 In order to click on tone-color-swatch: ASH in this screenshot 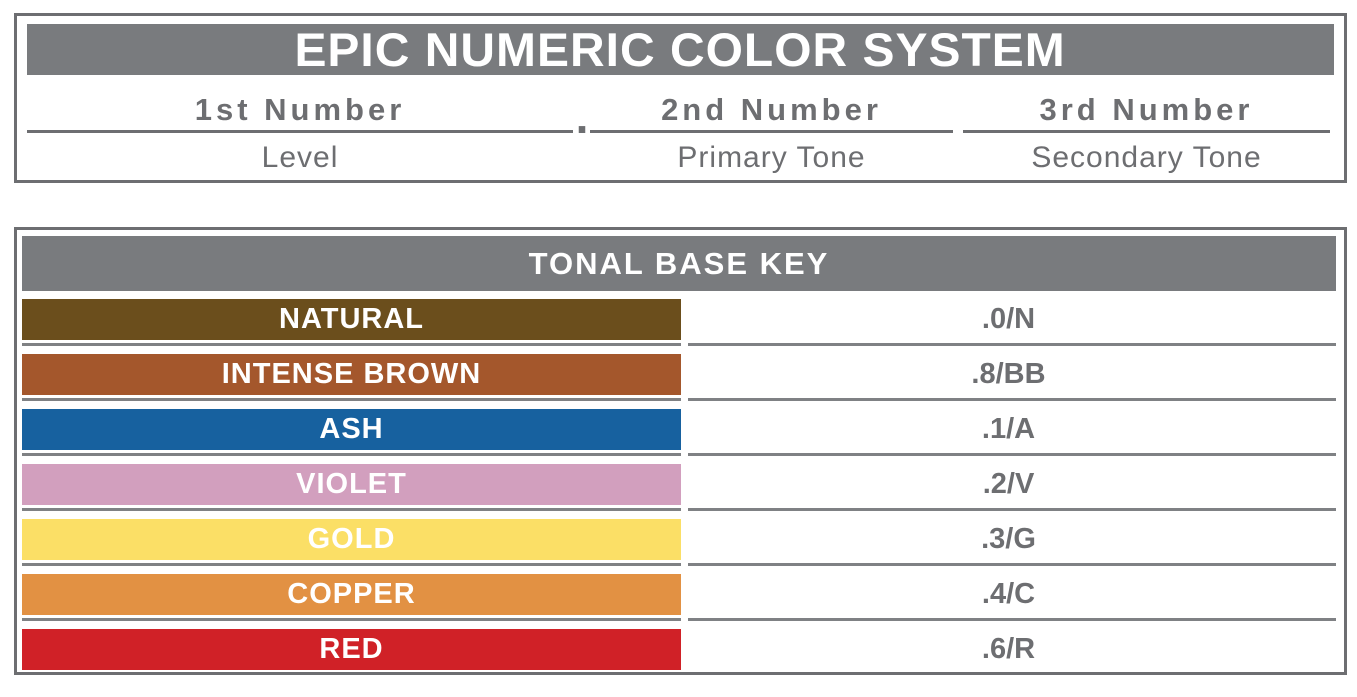, I will do `click(351, 429)`.